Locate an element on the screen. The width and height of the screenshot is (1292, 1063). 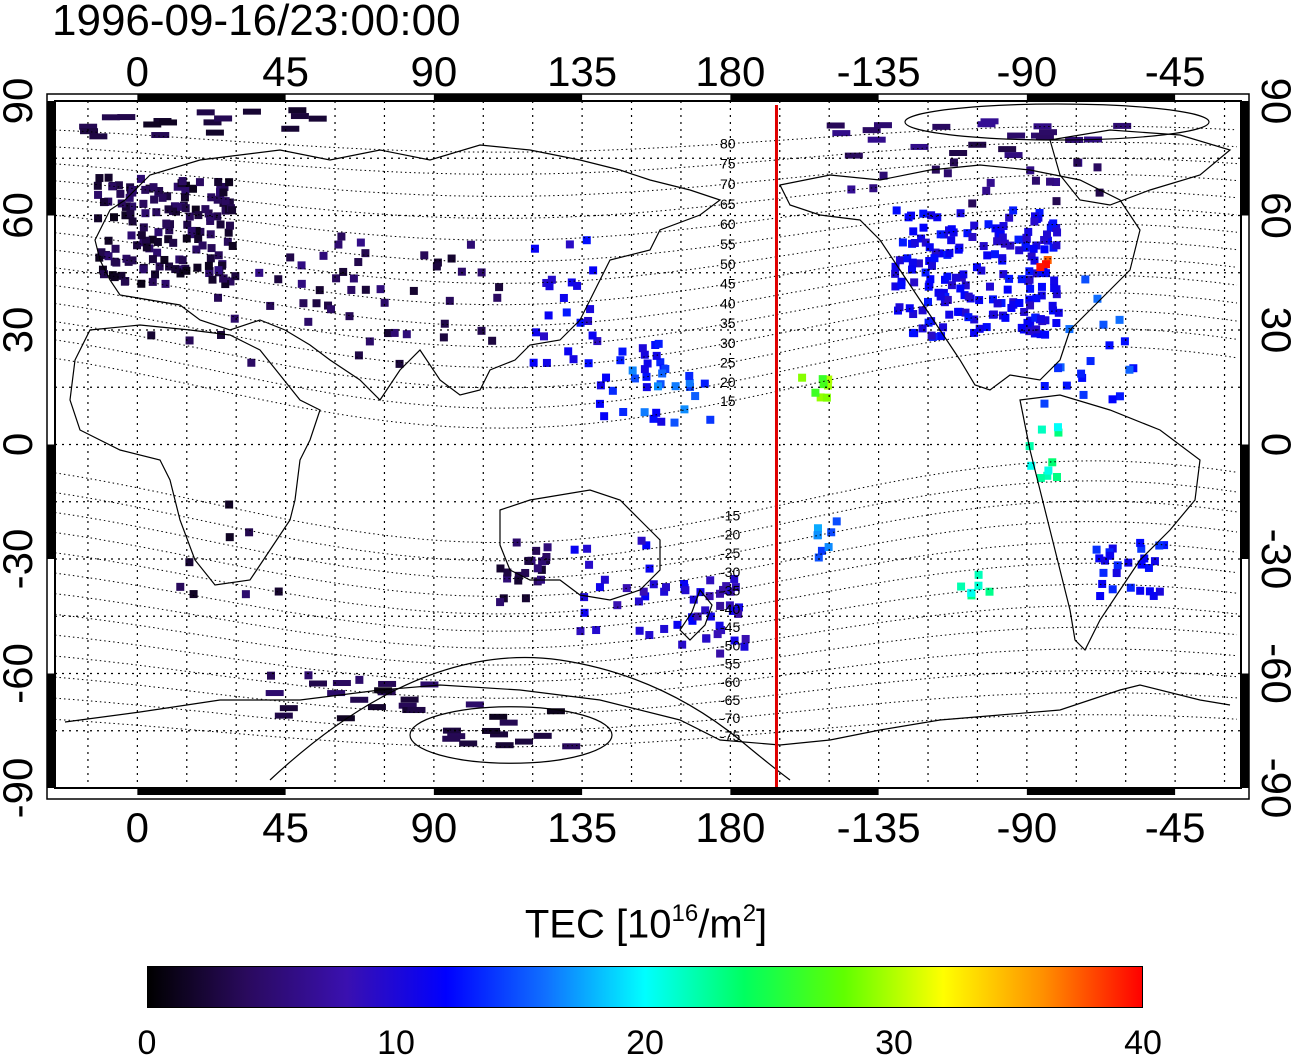
frame-bar-left is located at coordinates (51, 501).